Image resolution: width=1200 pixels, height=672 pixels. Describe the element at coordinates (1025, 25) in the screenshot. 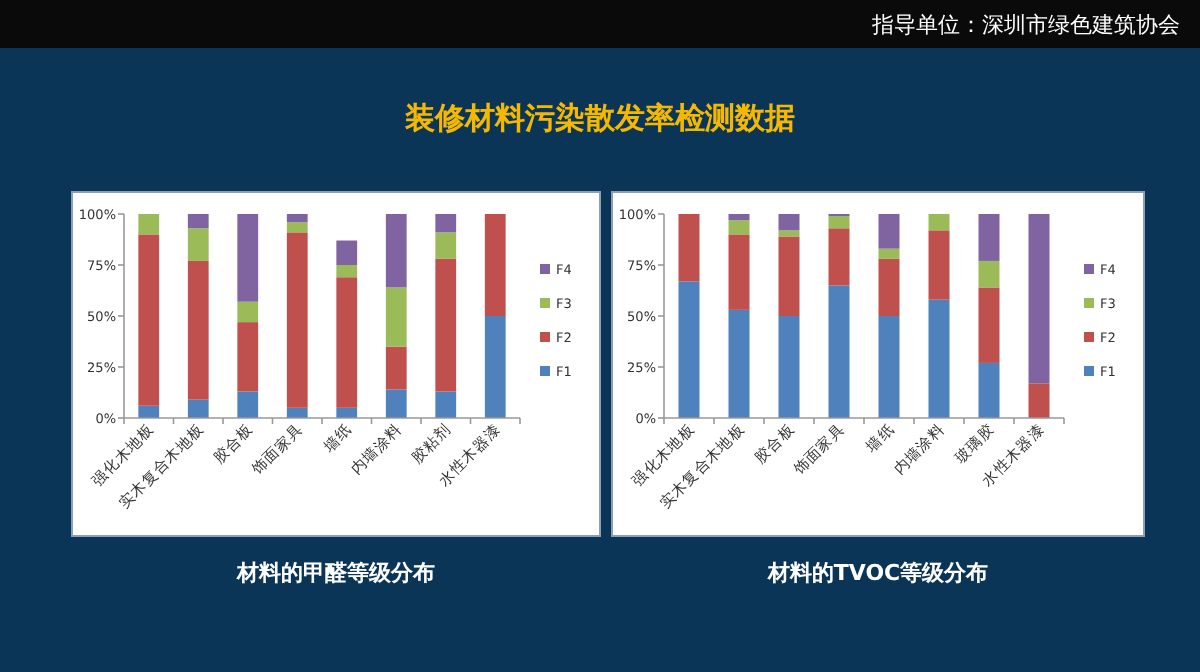

I see `text: 指导单位：深圳市绿色建筑协会` at that location.